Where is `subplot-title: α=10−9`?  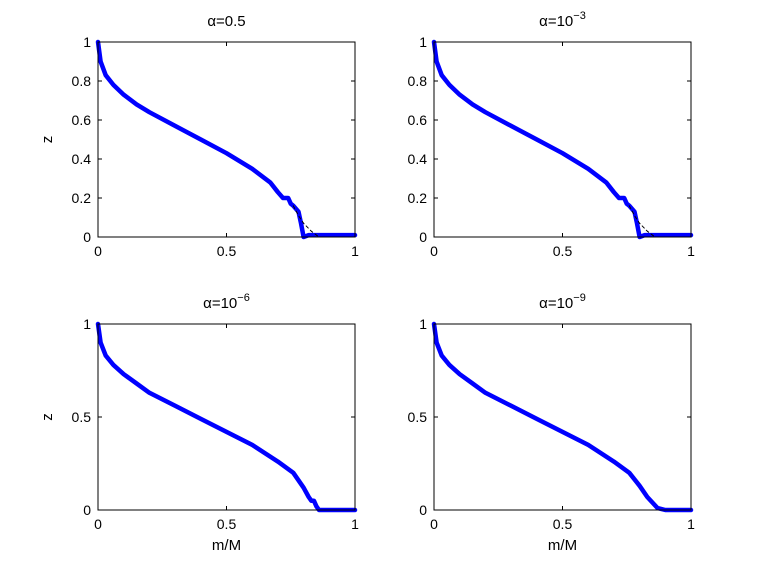
subplot-title: α=10−9 is located at coordinates (562, 302).